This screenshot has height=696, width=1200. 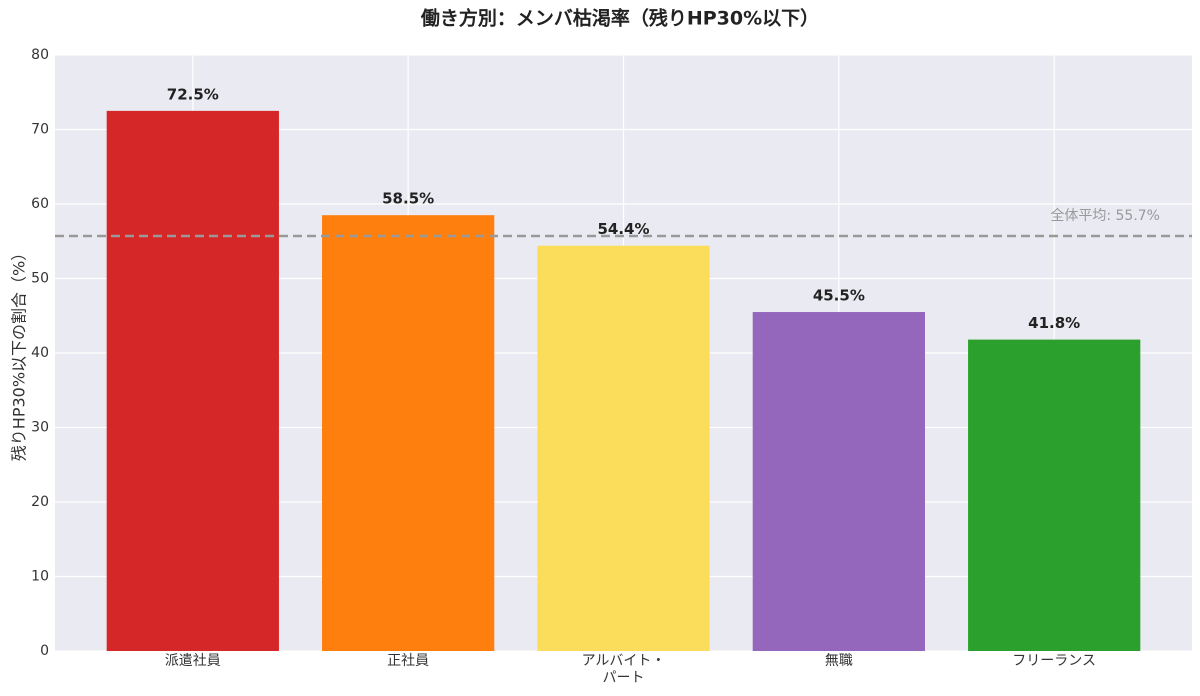 I want to click on y-tick-label: 80, so click(x=40, y=55).